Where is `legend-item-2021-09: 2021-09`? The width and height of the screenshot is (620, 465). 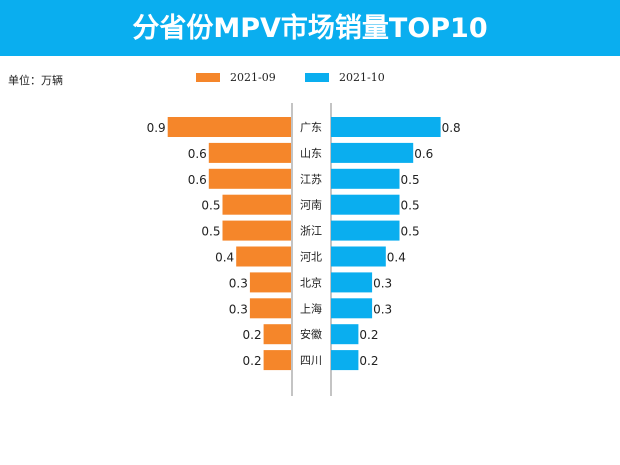 legend-item-2021-09: 2021-09 is located at coordinates (236, 77).